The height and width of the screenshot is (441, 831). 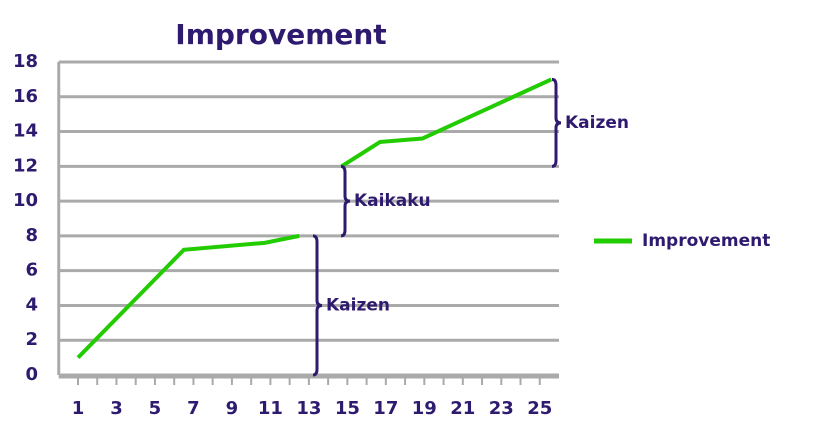 What do you see at coordinates (501, 408) in the screenshot?
I see `x-tick-label: 23` at bounding box center [501, 408].